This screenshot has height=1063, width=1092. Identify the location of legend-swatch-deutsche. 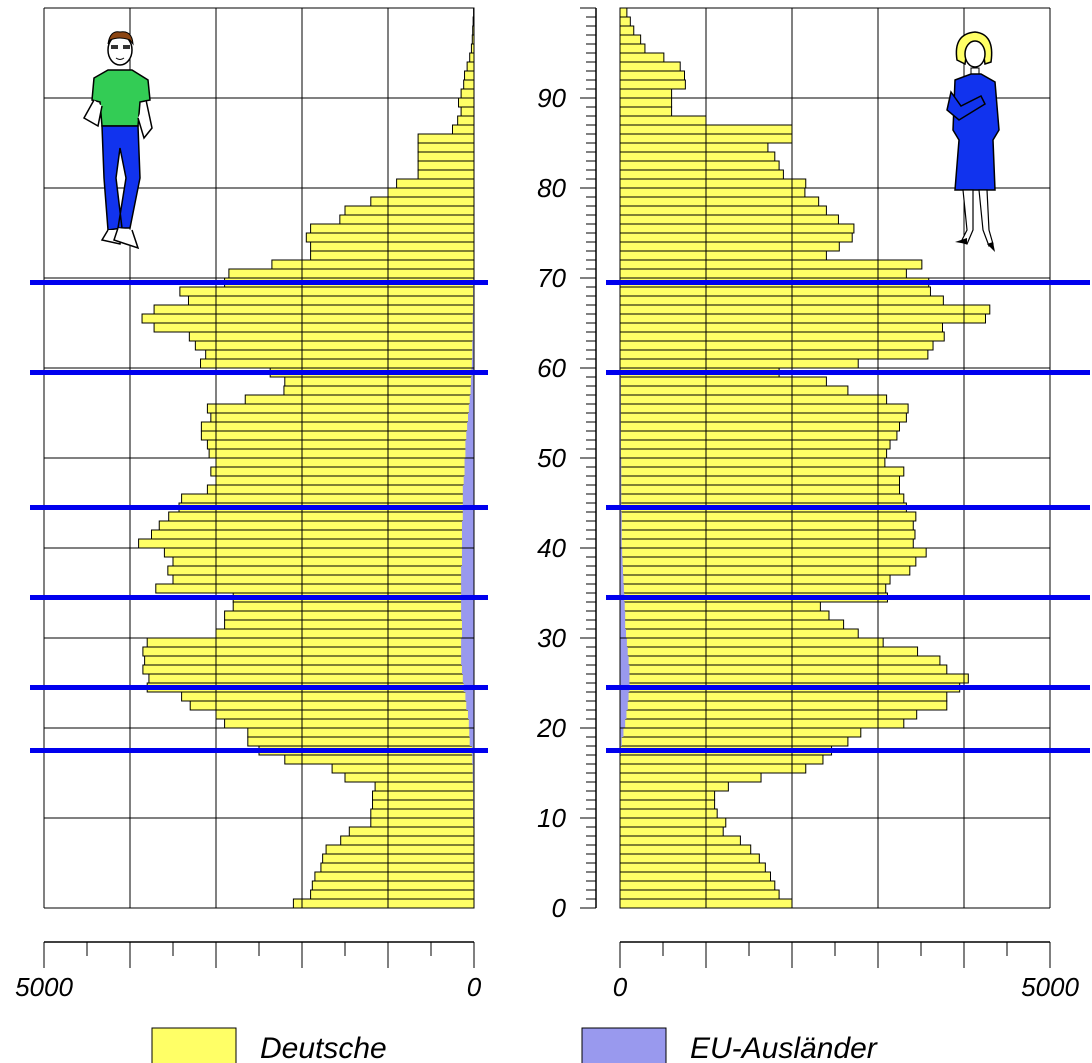
(194, 1045).